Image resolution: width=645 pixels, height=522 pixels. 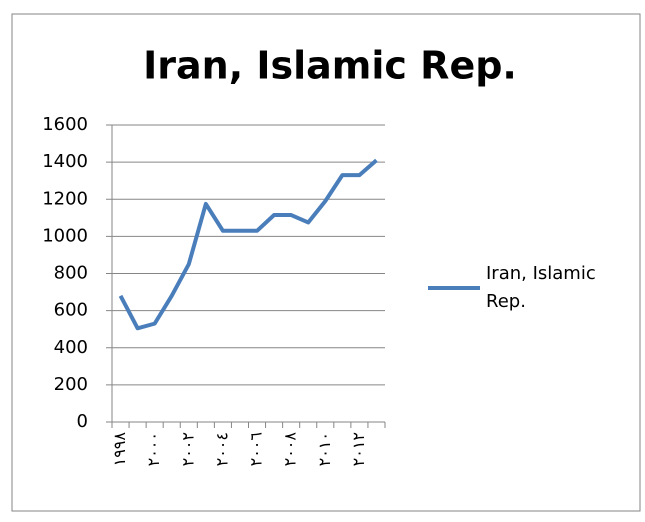 I want to click on x-tick-label: ٢٠٠٤, so click(x=221, y=449).